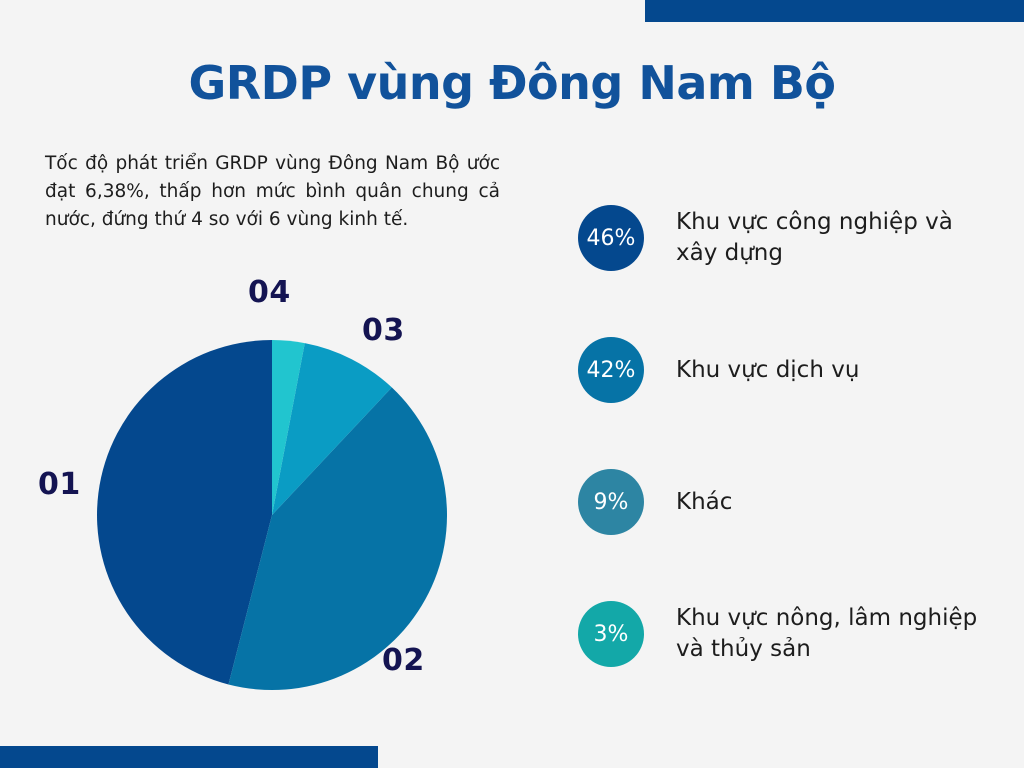 This screenshot has height=768, width=1024. Describe the element at coordinates (59, 484) in the screenshot. I see `pie-label-01: 01` at that location.